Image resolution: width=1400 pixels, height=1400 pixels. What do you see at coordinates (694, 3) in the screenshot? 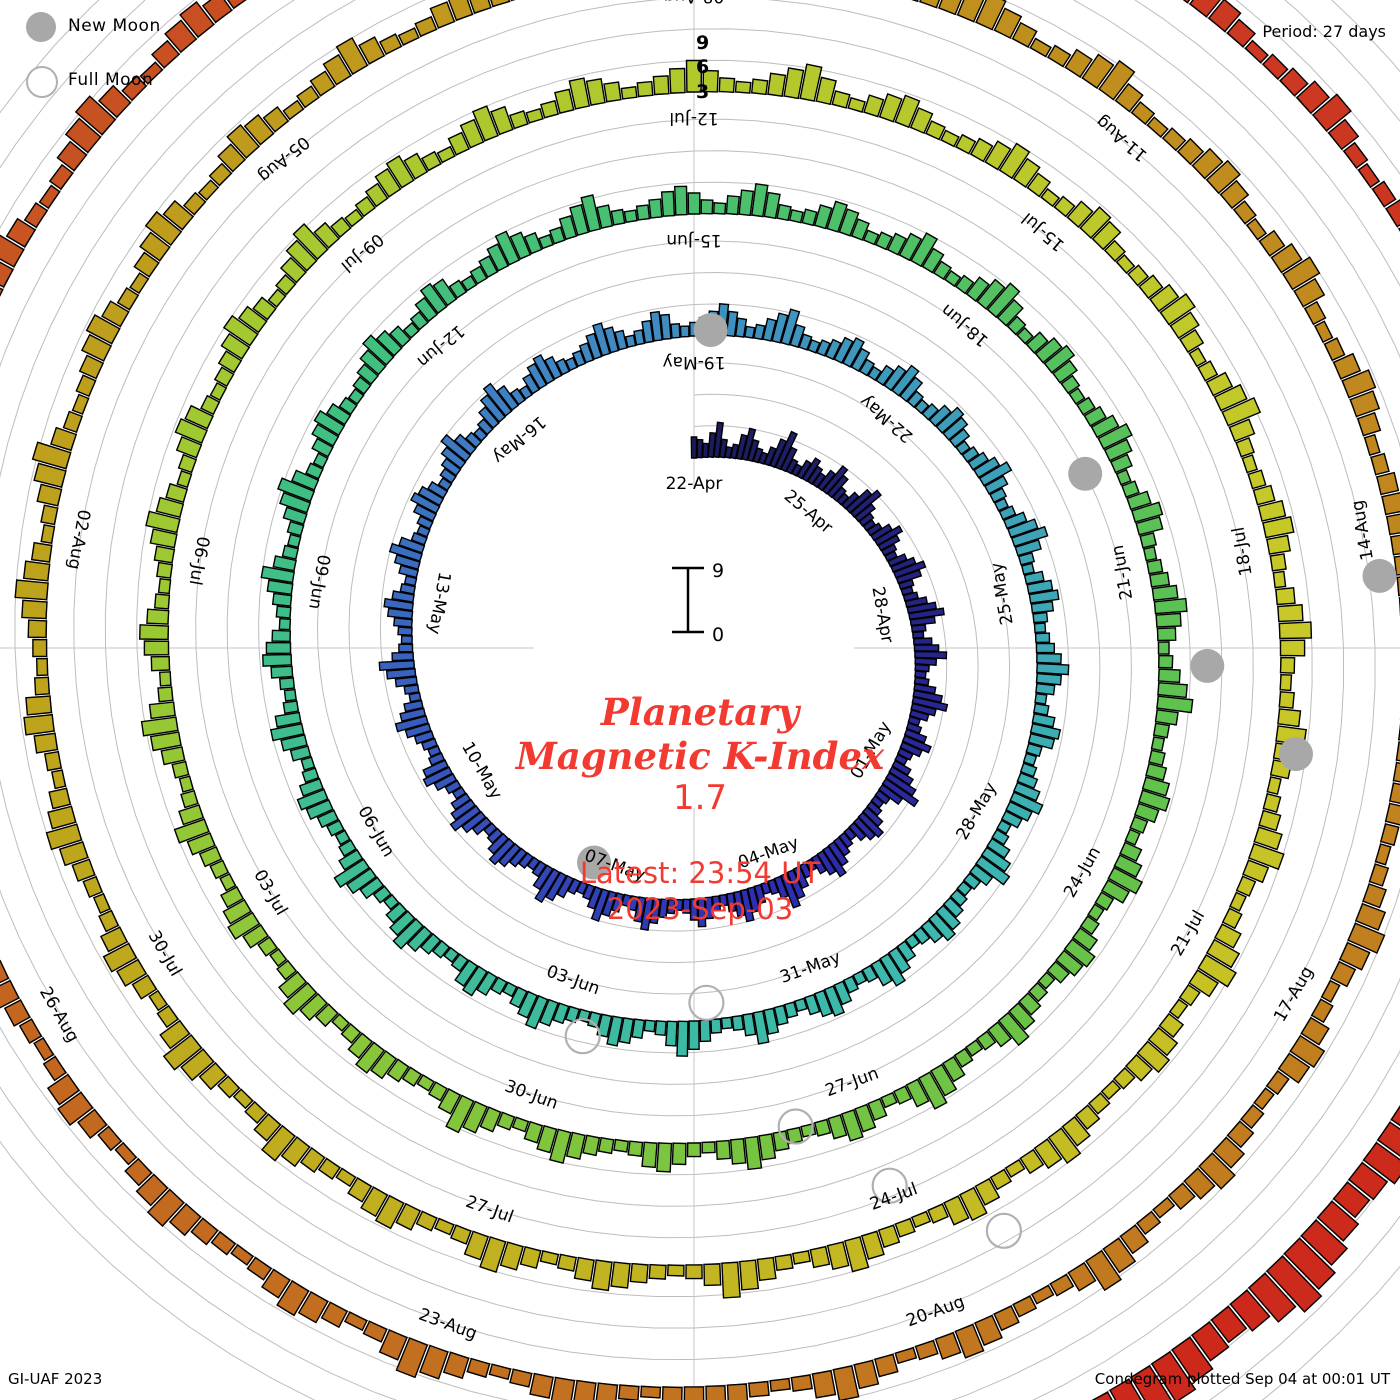
I see `date-label: 08-Aug` at bounding box center [694, 3].